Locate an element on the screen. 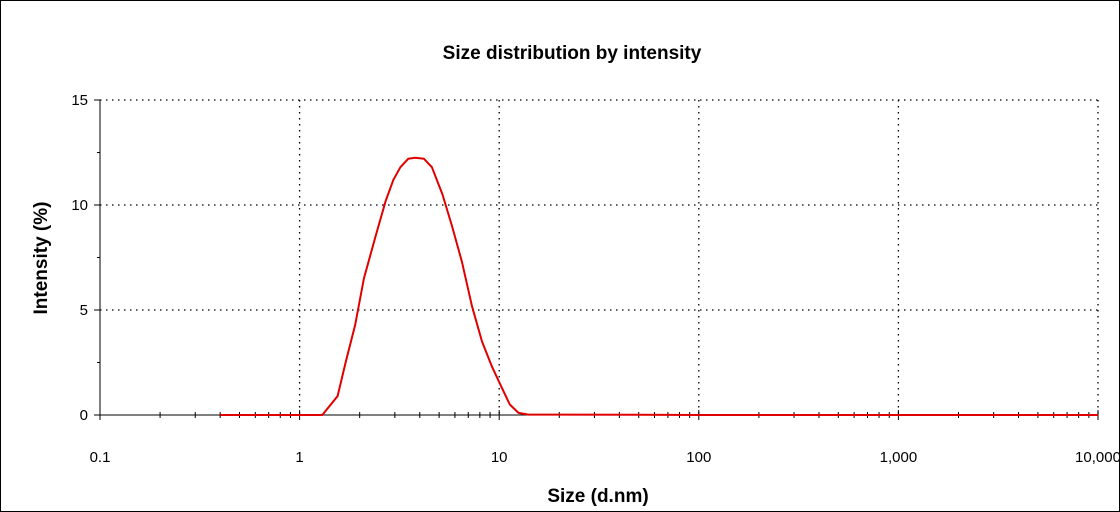  y-tick-label: 15 is located at coordinates (79, 100).